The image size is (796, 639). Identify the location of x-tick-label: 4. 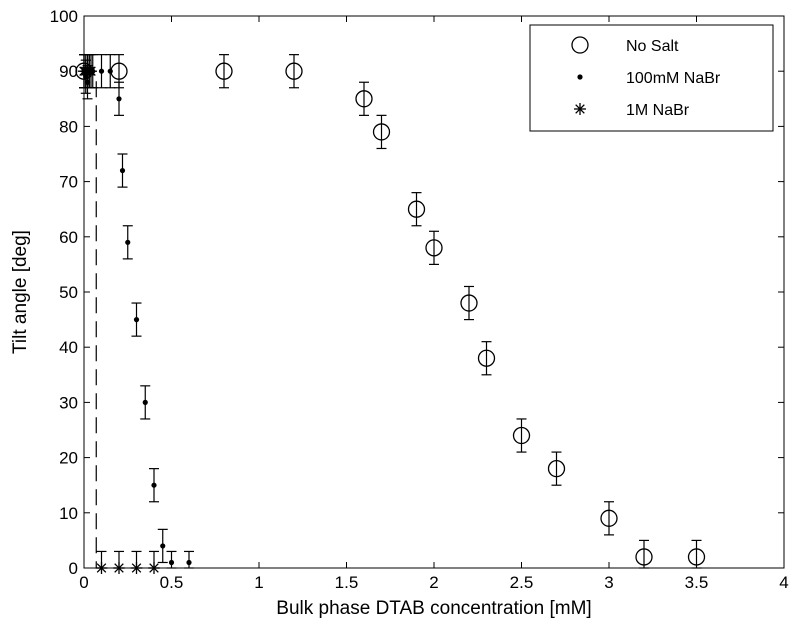
(783, 582).